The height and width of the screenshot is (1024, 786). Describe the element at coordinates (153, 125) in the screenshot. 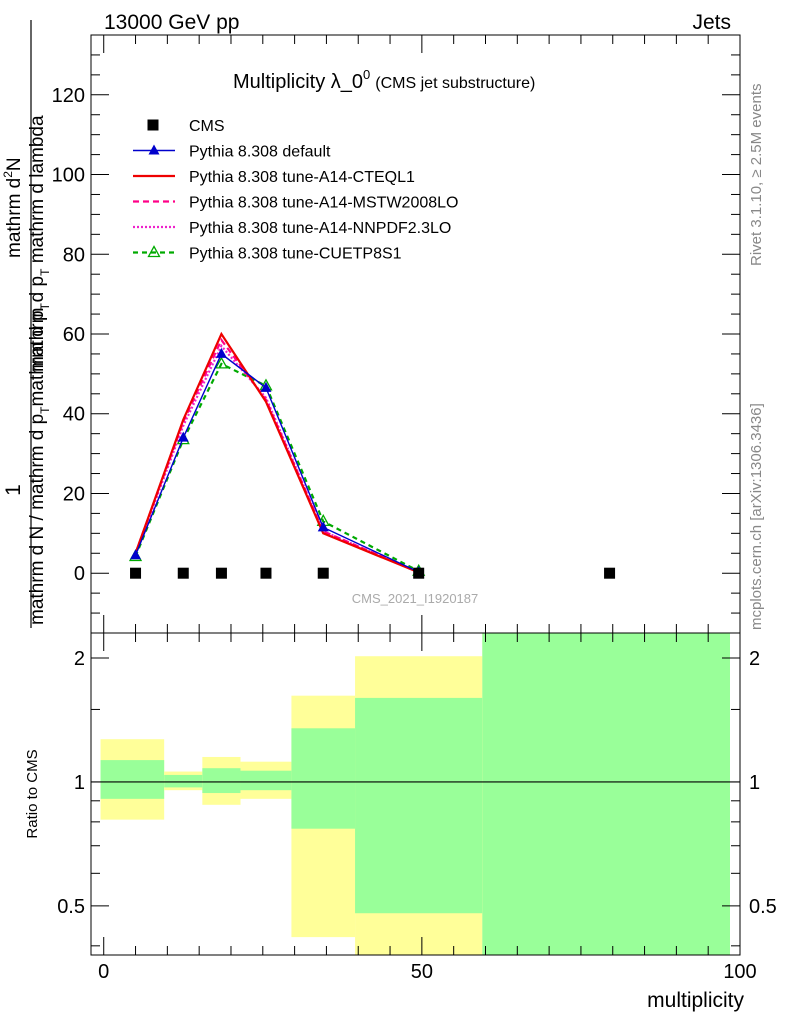

I see `legend-marker-cms` at that location.